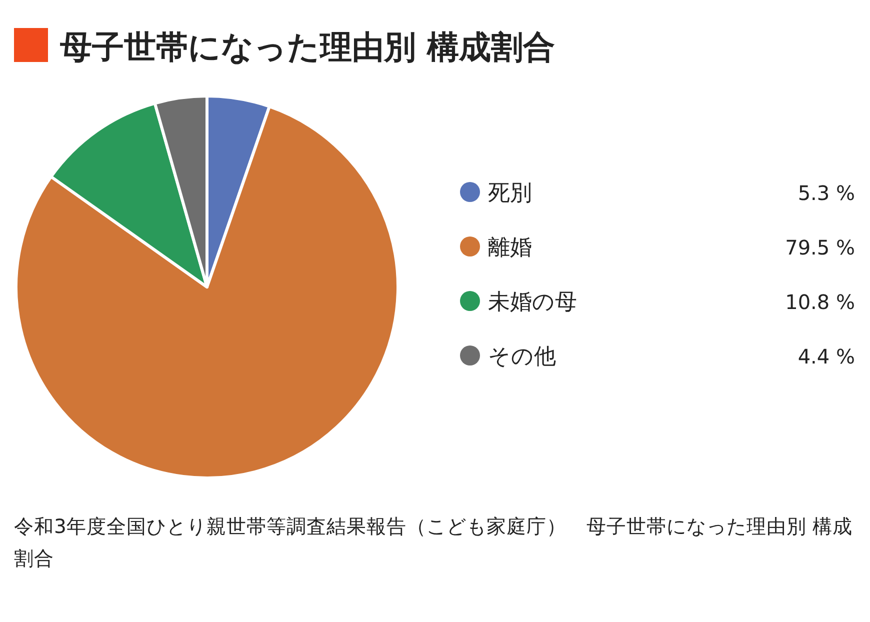 The width and height of the screenshot is (870, 622). Describe the element at coordinates (510, 248) in the screenshot. I see `legend-label: 離婚` at that location.